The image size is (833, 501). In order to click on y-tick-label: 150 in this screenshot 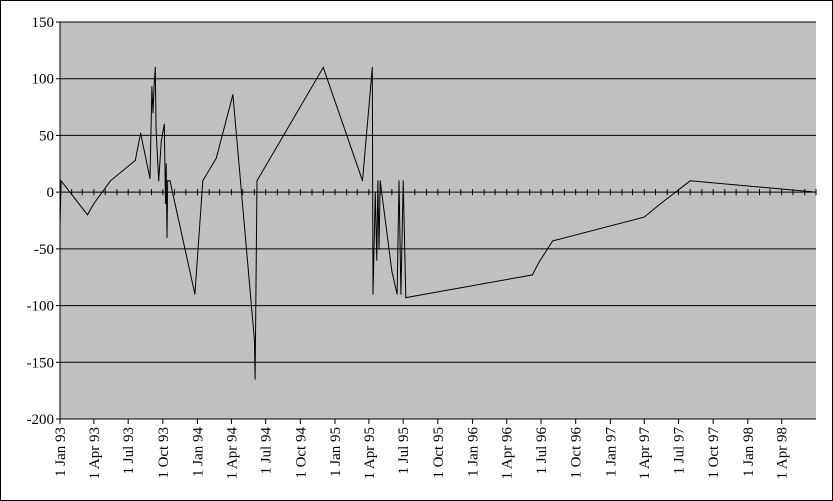, I will do `click(43, 23)`.